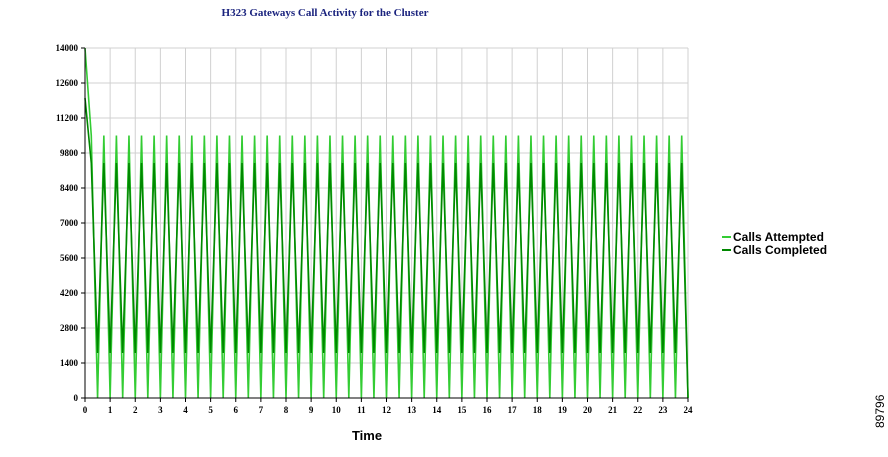  I want to click on x-tick-label: 16, so click(488, 410).